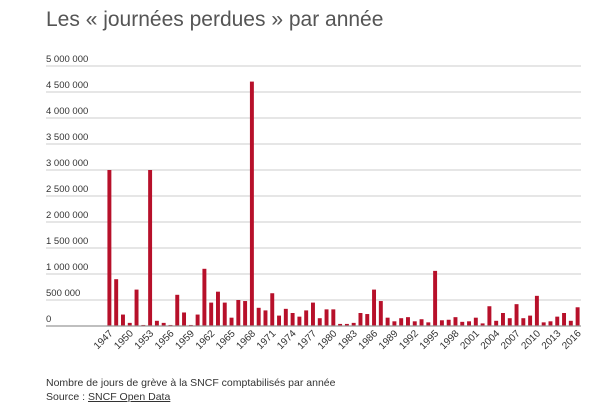  I want to click on y-tick-label: 3 000 000, so click(67, 163).